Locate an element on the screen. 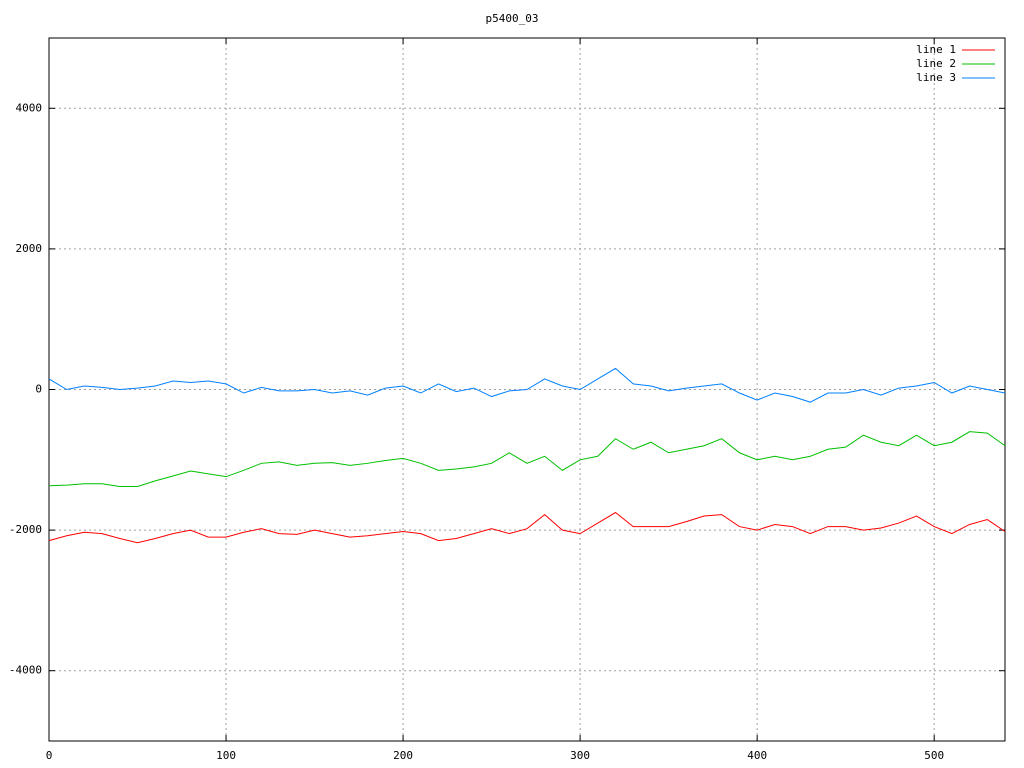 Image resolution: width=1024 pixels, height=768 pixels. x-tick-label: 500 is located at coordinates (934, 755).